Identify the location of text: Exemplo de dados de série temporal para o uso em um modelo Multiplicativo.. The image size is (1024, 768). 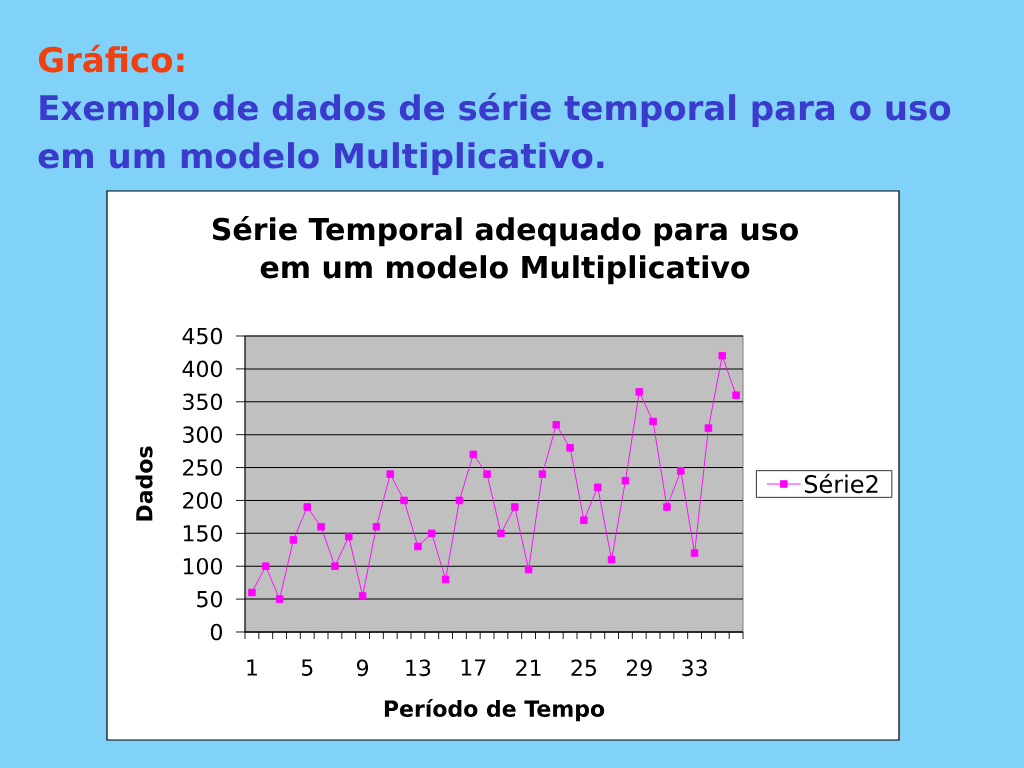
(494, 134).